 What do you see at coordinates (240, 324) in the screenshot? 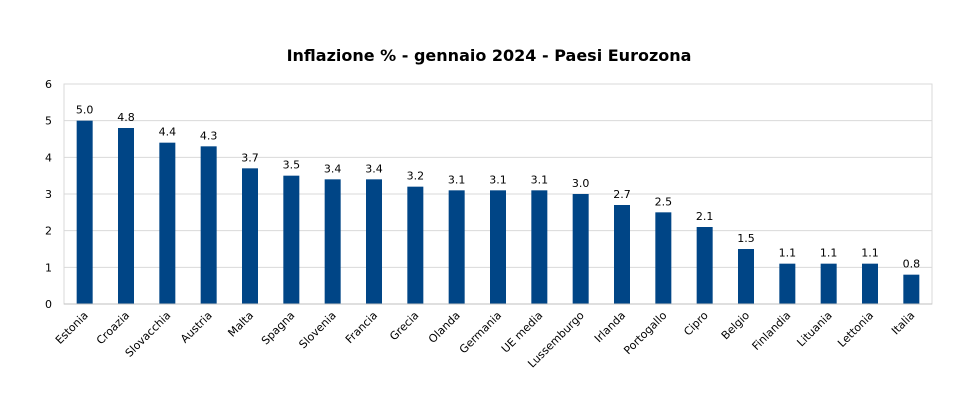
I see `x-tick-label: Malta` at bounding box center [240, 324].